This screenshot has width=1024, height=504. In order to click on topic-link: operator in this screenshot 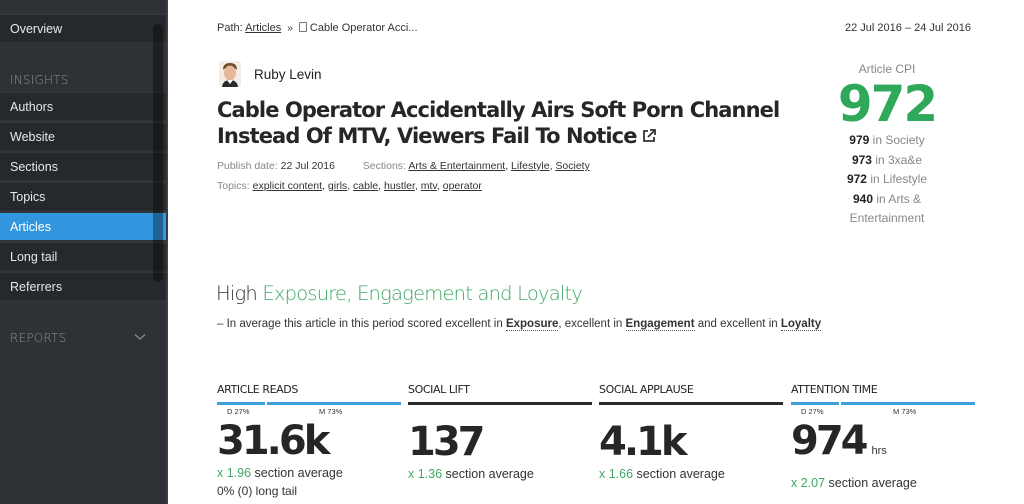, I will do `click(462, 186)`.